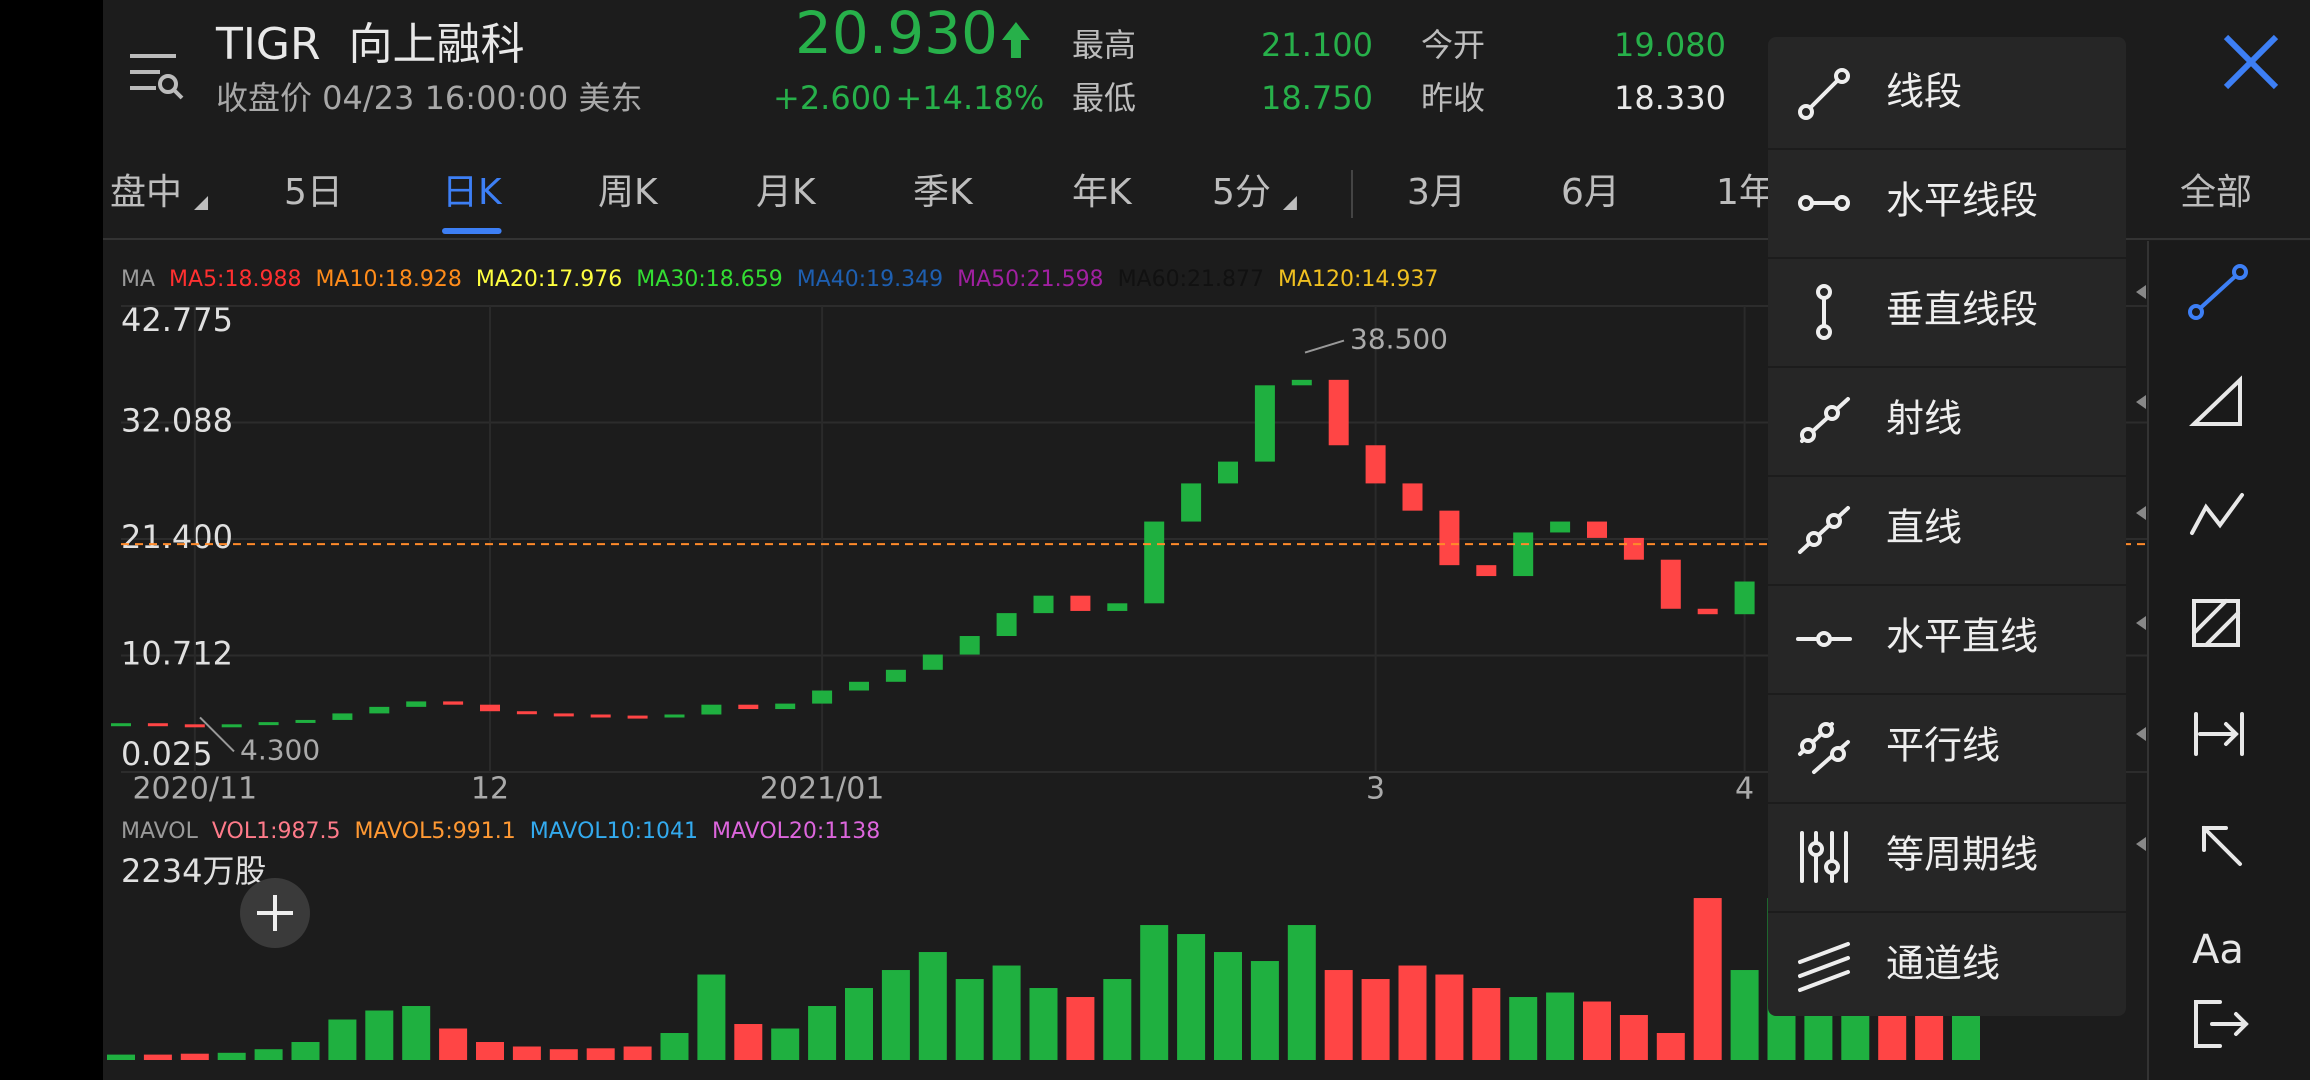  I want to click on menu-item: 通道线, so click(1943, 964).